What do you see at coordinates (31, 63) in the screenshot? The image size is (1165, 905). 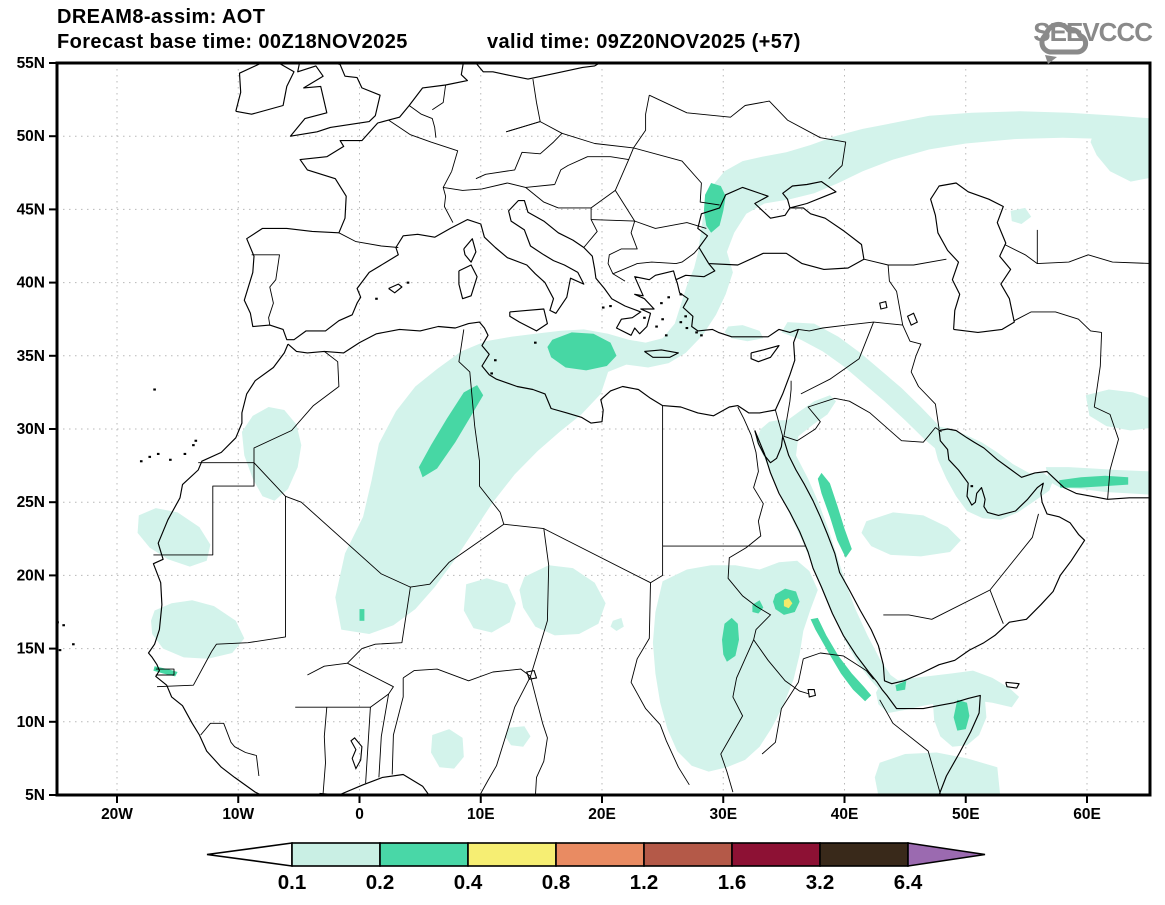 I see `svg-text: 55N` at bounding box center [31, 63].